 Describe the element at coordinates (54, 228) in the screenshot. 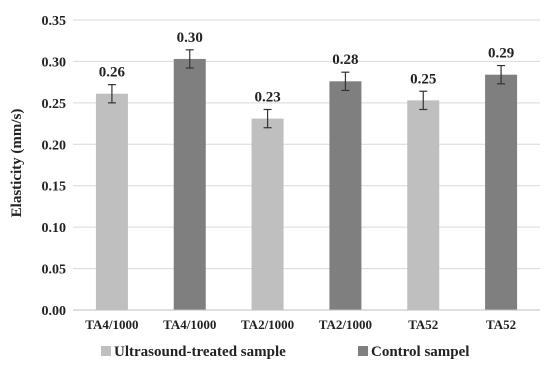

I see `y-tick-label: 0.10` at that location.